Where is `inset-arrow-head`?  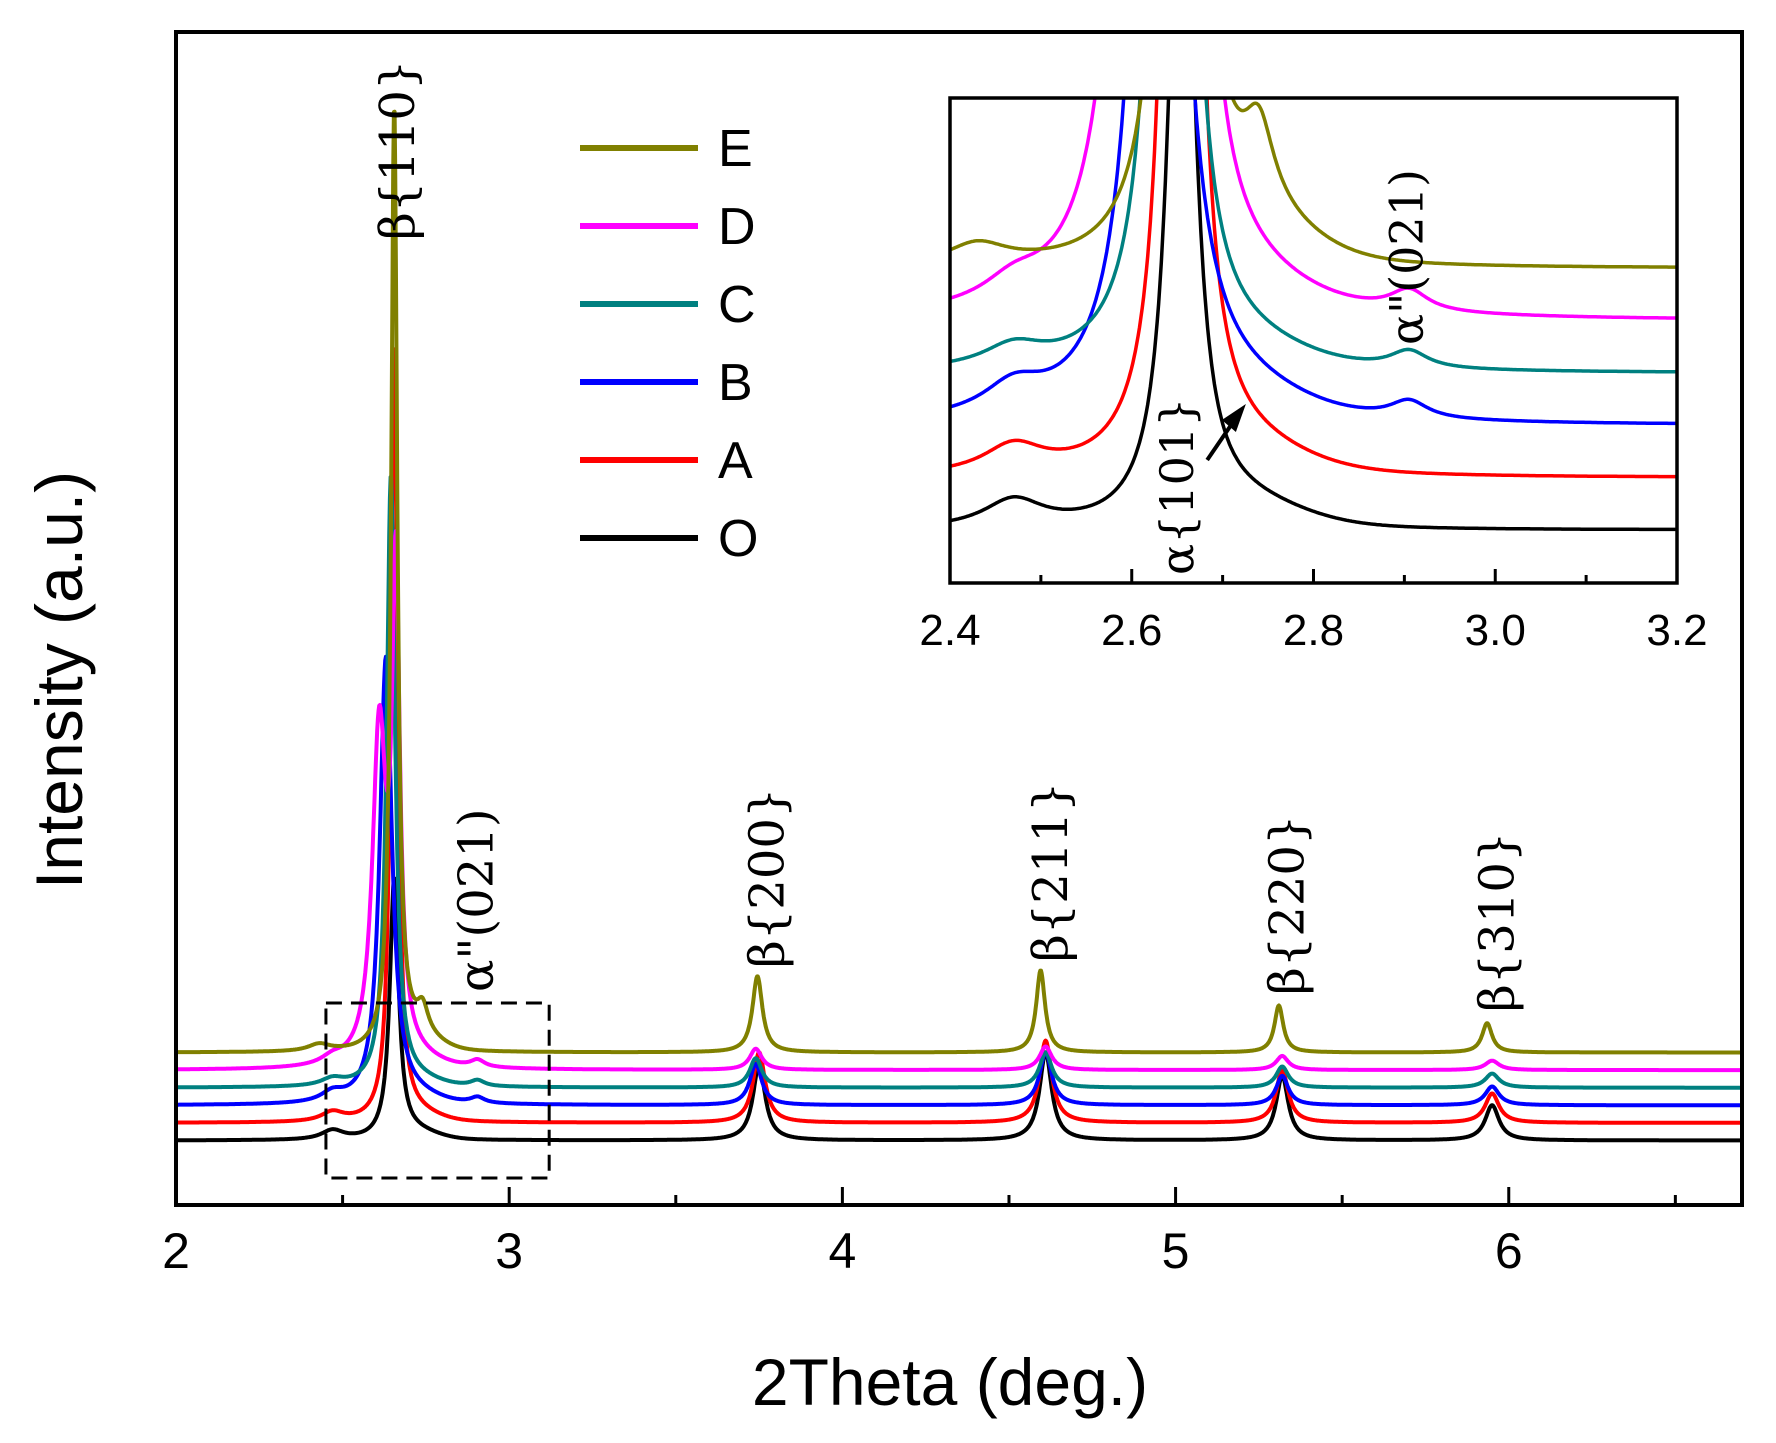 inset-arrow-head is located at coordinates (1233, 418).